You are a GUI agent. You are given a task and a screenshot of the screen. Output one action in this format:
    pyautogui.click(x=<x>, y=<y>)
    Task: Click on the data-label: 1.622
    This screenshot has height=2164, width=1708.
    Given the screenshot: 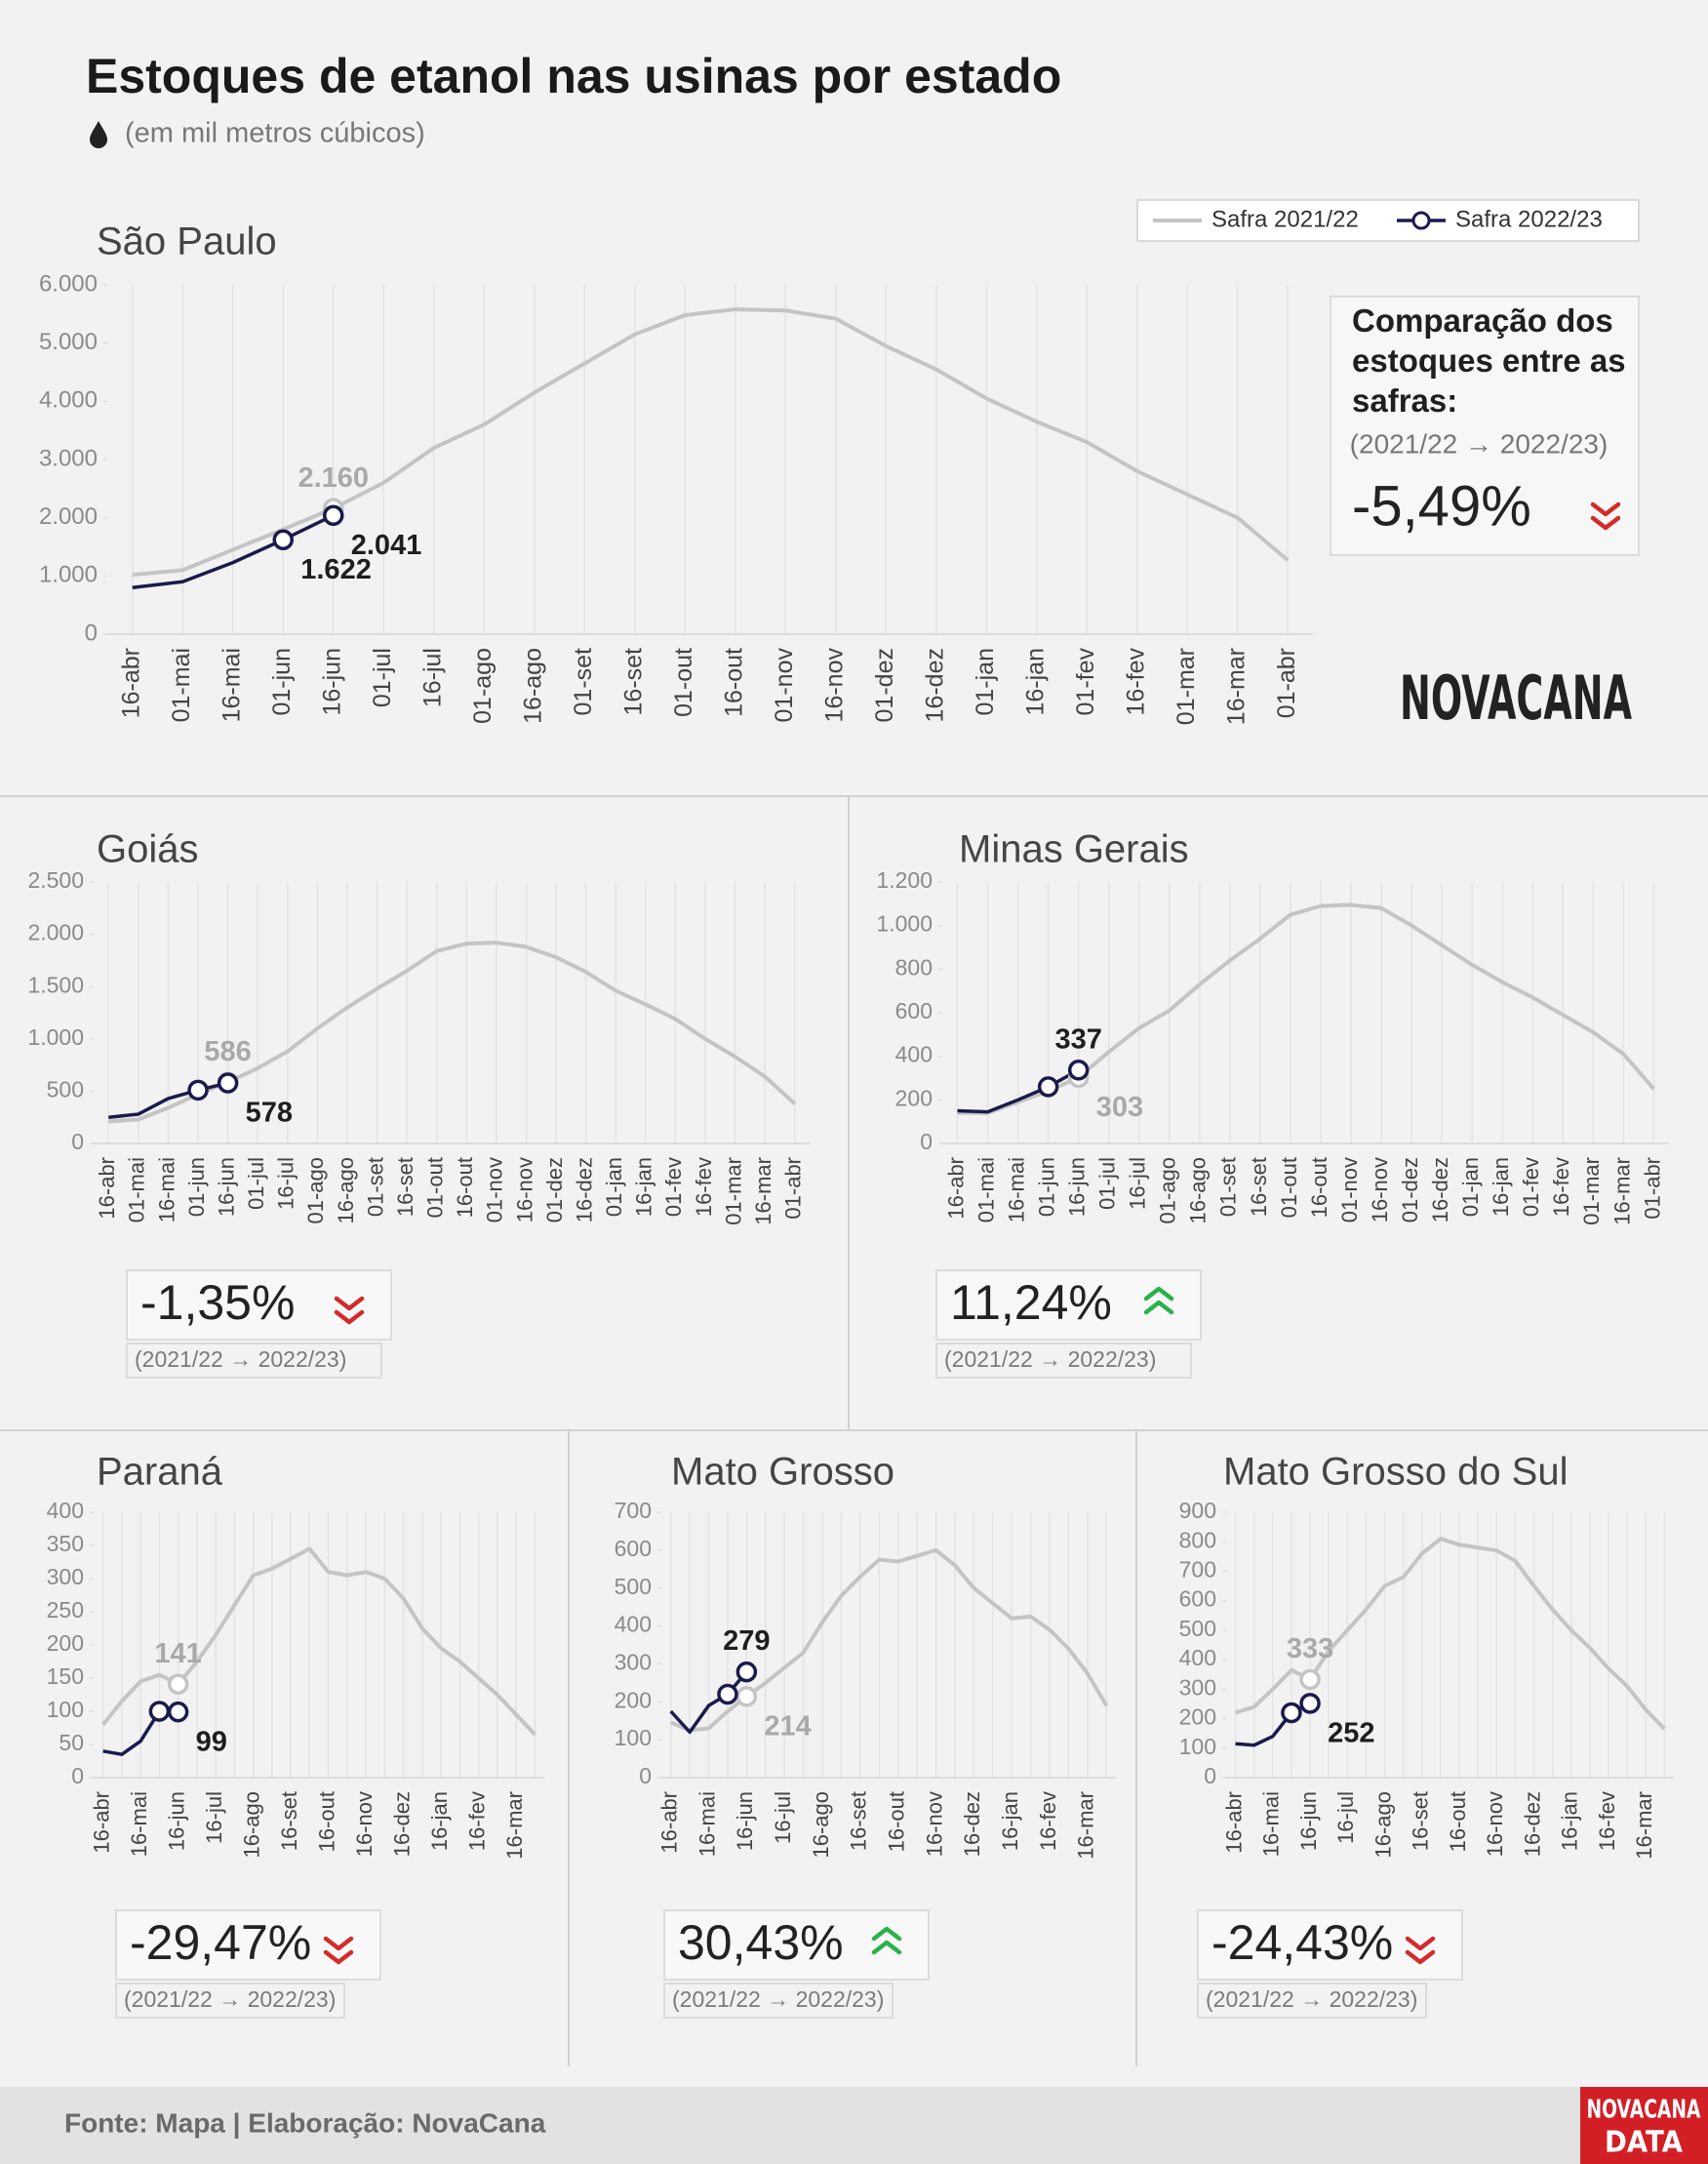 What is the action you would take?
    pyautogui.click(x=336, y=569)
    